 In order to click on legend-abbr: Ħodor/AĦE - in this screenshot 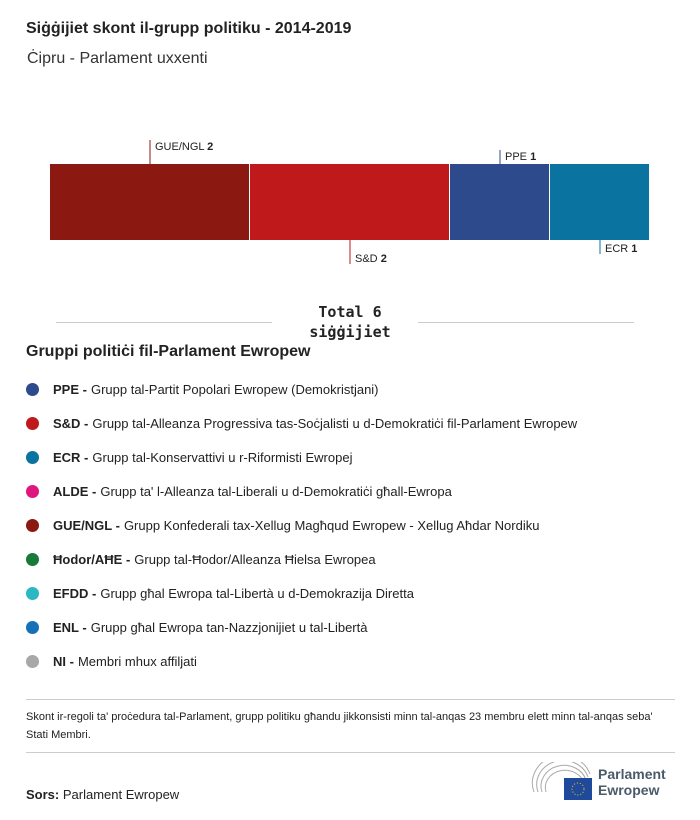, I will do `click(92, 559)`.